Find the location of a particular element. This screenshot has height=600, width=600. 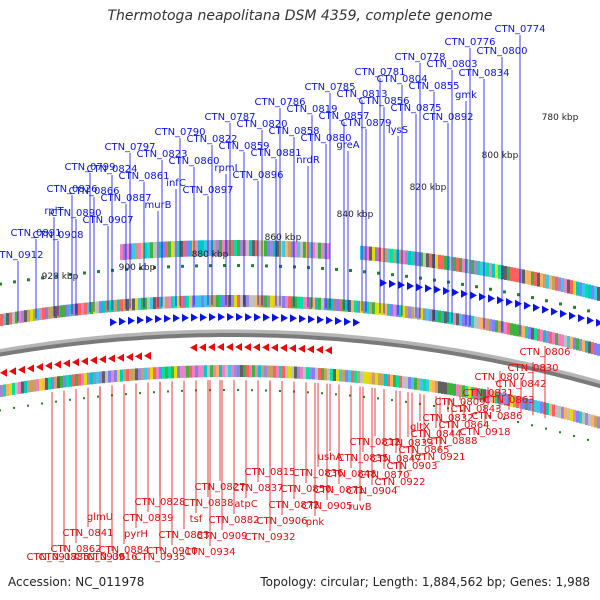

forward-gene-label: lysS is located at coordinates (398, 130).